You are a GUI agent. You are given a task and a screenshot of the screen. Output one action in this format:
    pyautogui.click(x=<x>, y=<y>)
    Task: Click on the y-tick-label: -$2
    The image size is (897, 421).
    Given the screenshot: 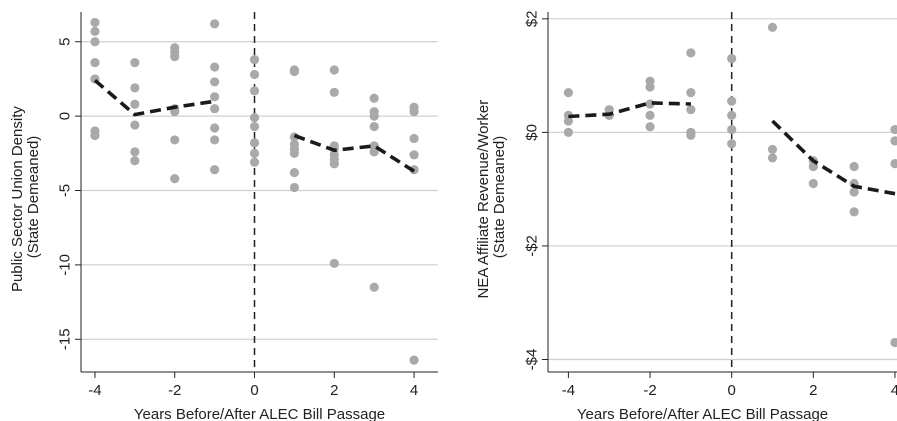 What is the action you would take?
    pyautogui.click(x=532, y=246)
    